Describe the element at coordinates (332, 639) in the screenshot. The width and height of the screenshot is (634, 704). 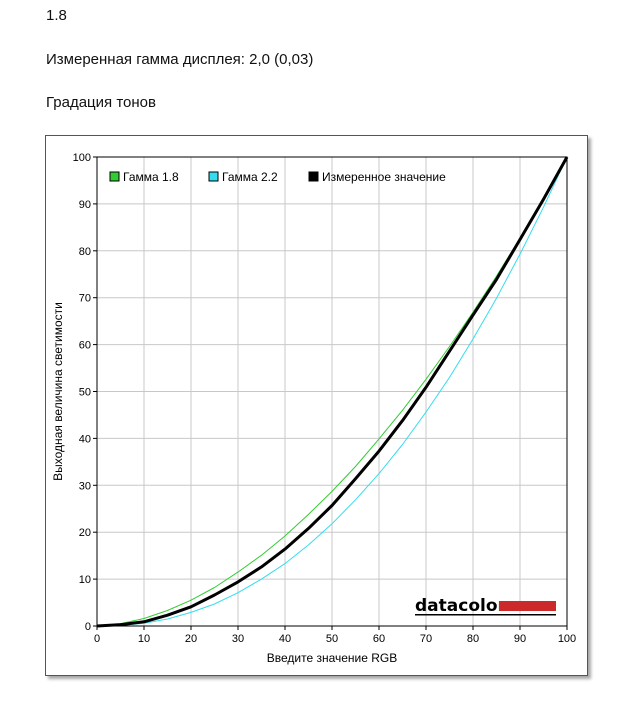
I see `x-tick-label: 50` at that location.